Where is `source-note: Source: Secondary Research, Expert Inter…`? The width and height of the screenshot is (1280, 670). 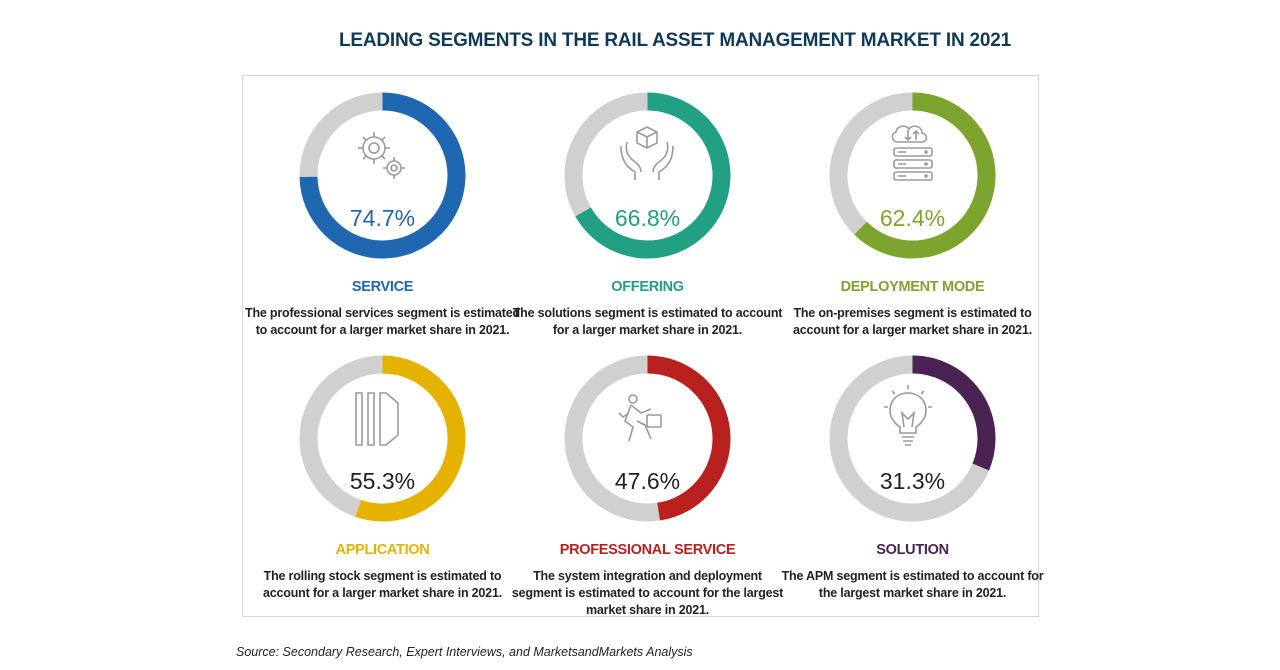 source-note: Source: Secondary Research, Expert Inter… is located at coordinates (464, 652).